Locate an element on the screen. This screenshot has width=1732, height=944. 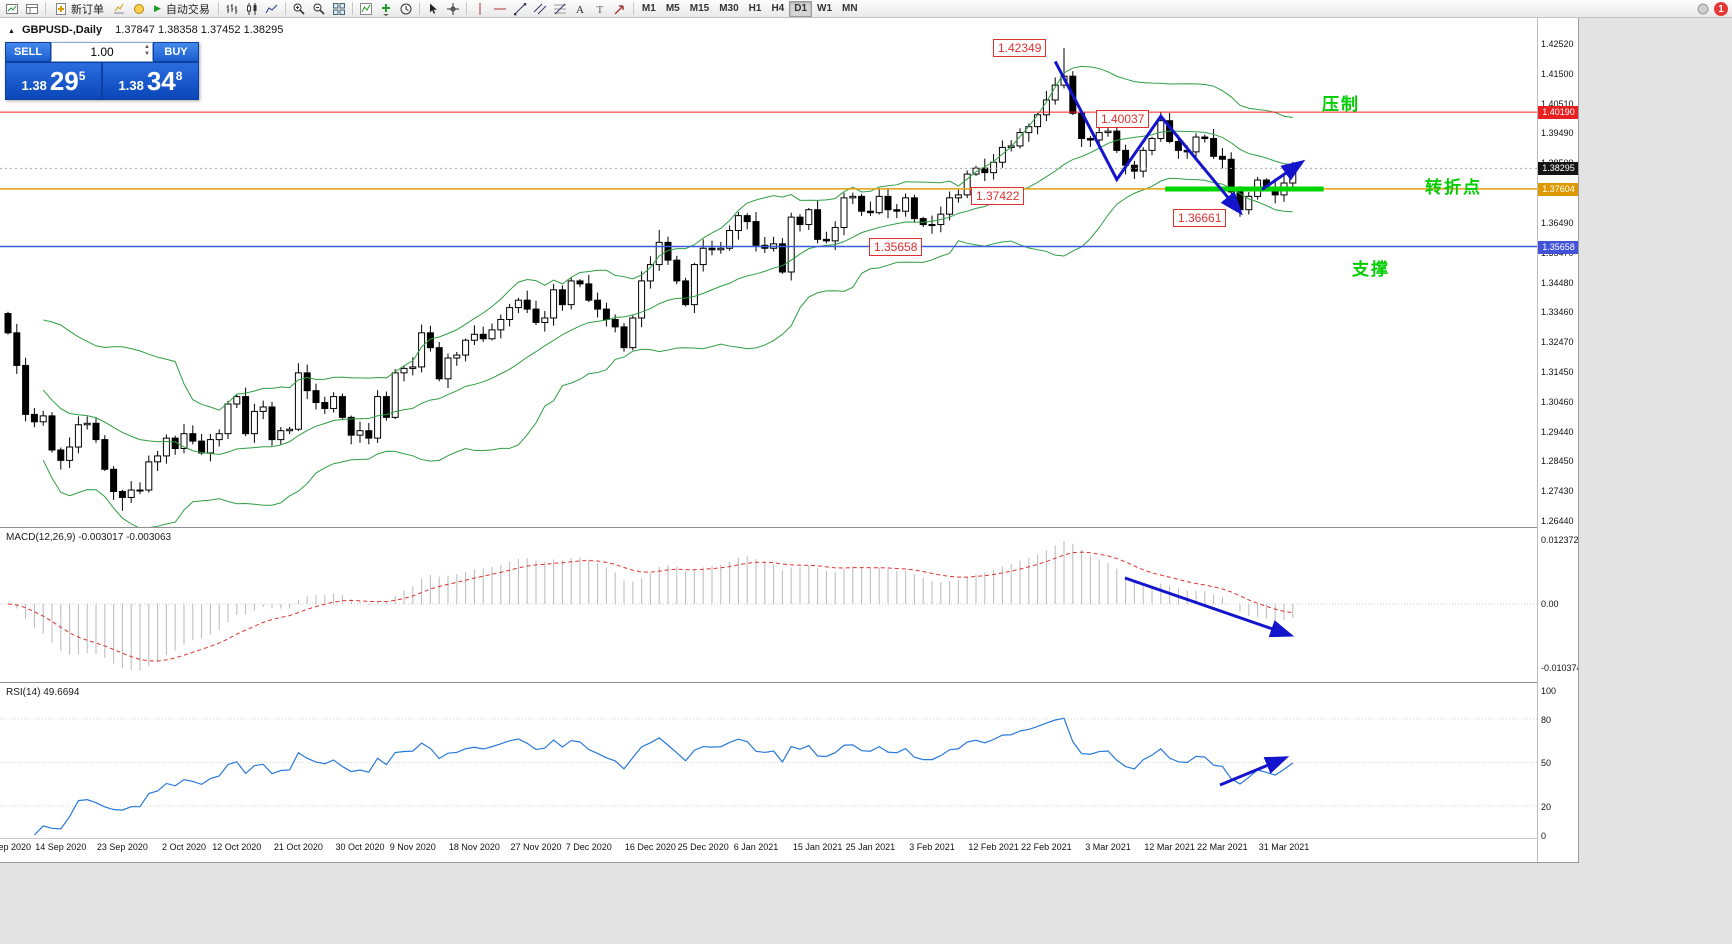
date-label: 9 Nov 2020 is located at coordinates (412, 847).